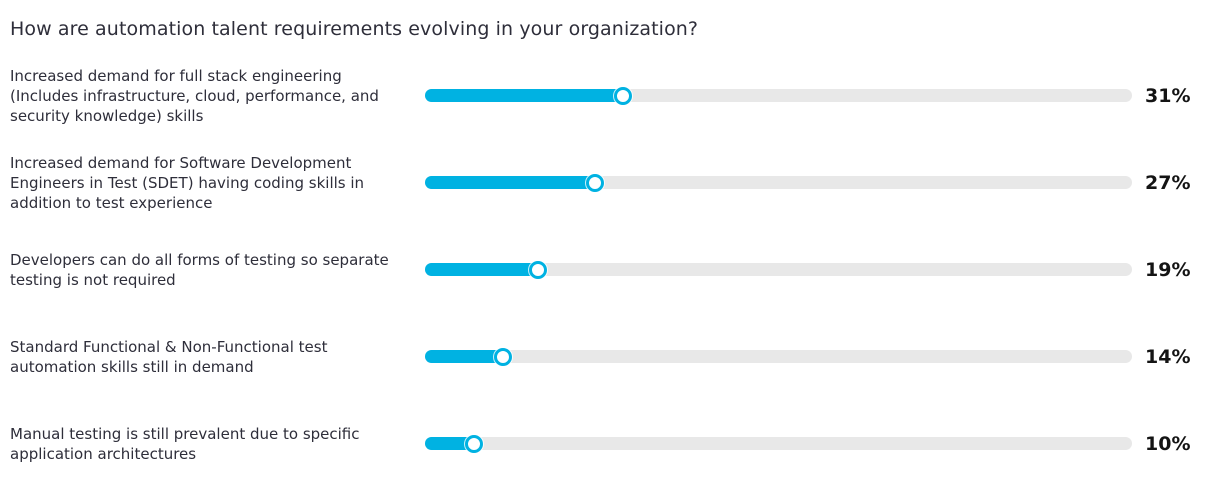 The image size is (1219, 487). Describe the element at coordinates (1168, 182) in the screenshot. I see `value-label: 27%` at that location.